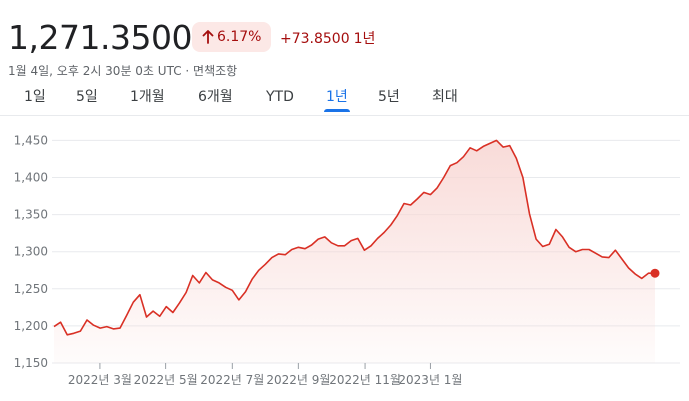 The height and width of the screenshot is (401, 689). I want to click on y-tick-label: 1,450, so click(31, 140).